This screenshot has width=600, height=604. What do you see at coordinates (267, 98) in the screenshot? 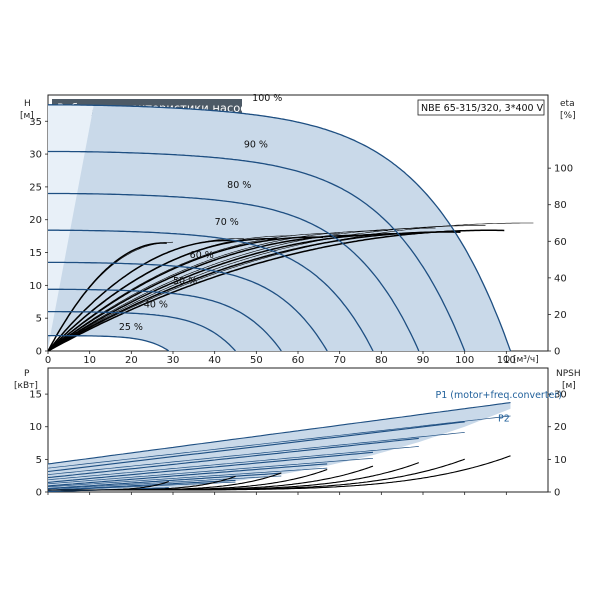
I see `speed-label-0: 100 %` at bounding box center [267, 98].